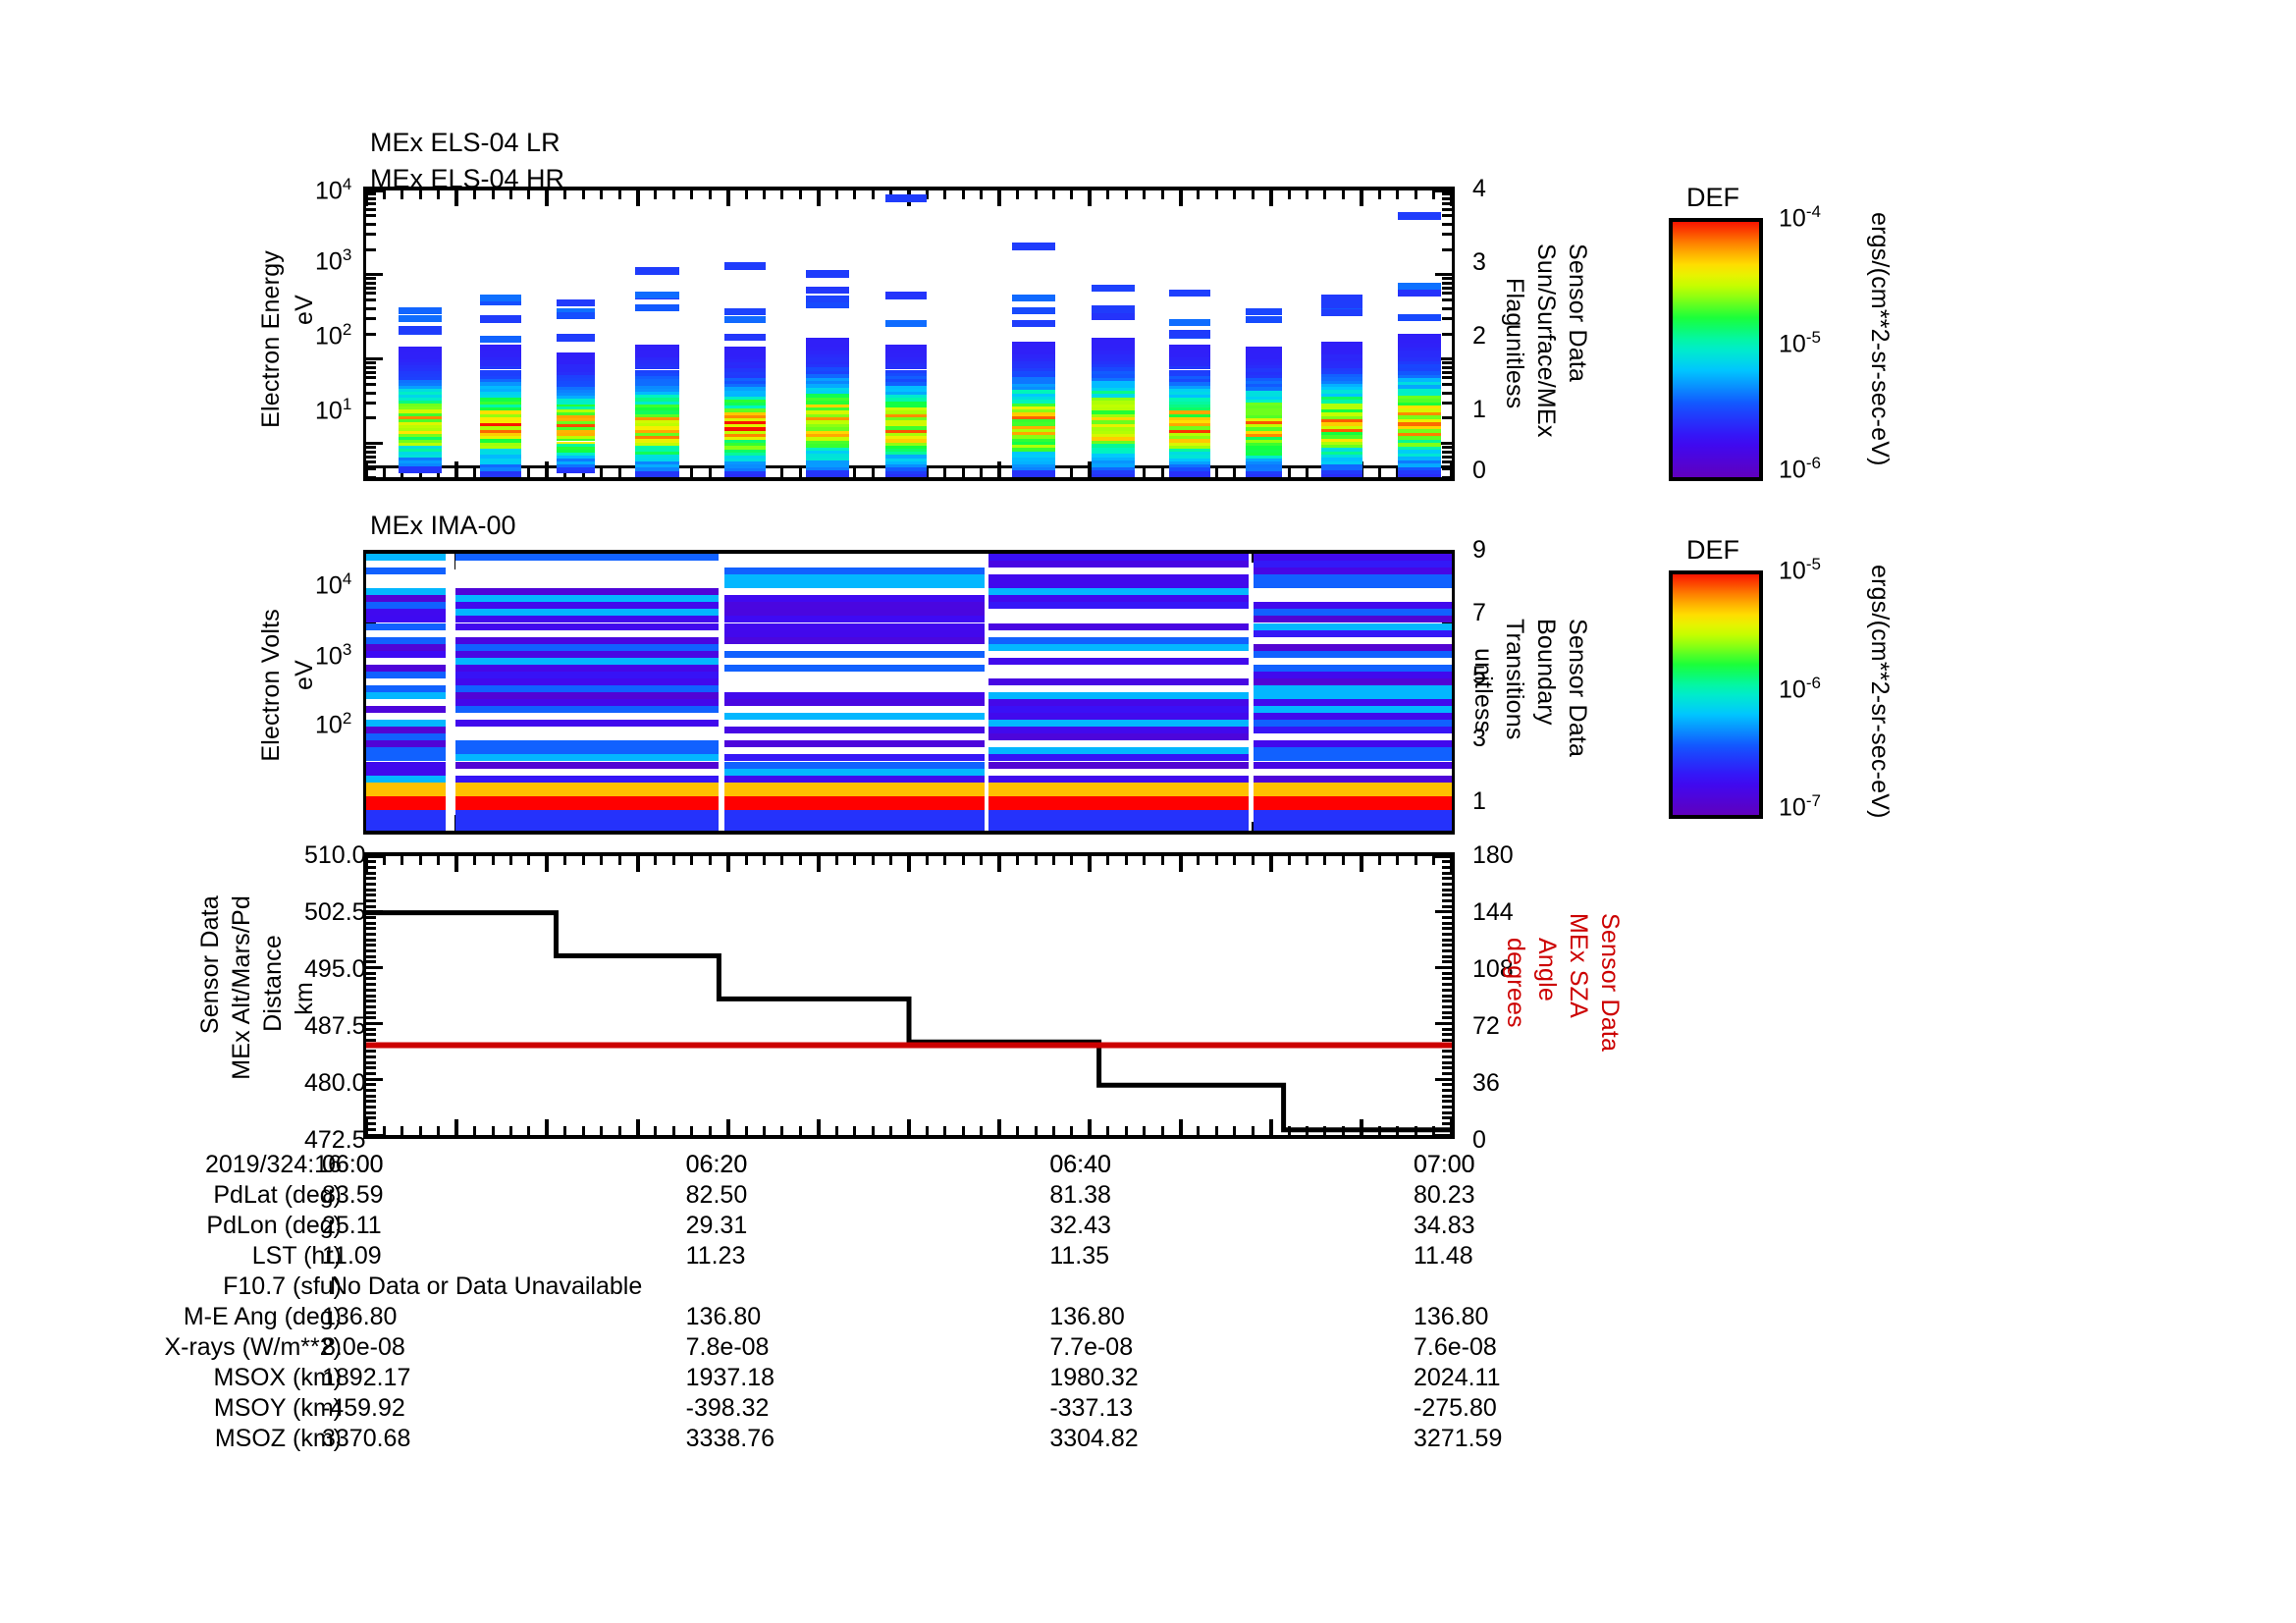 The height and width of the screenshot is (1623, 2296). What do you see at coordinates (367, 1378) in the screenshot?
I see `table-cell: 1892.17` at bounding box center [367, 1378].